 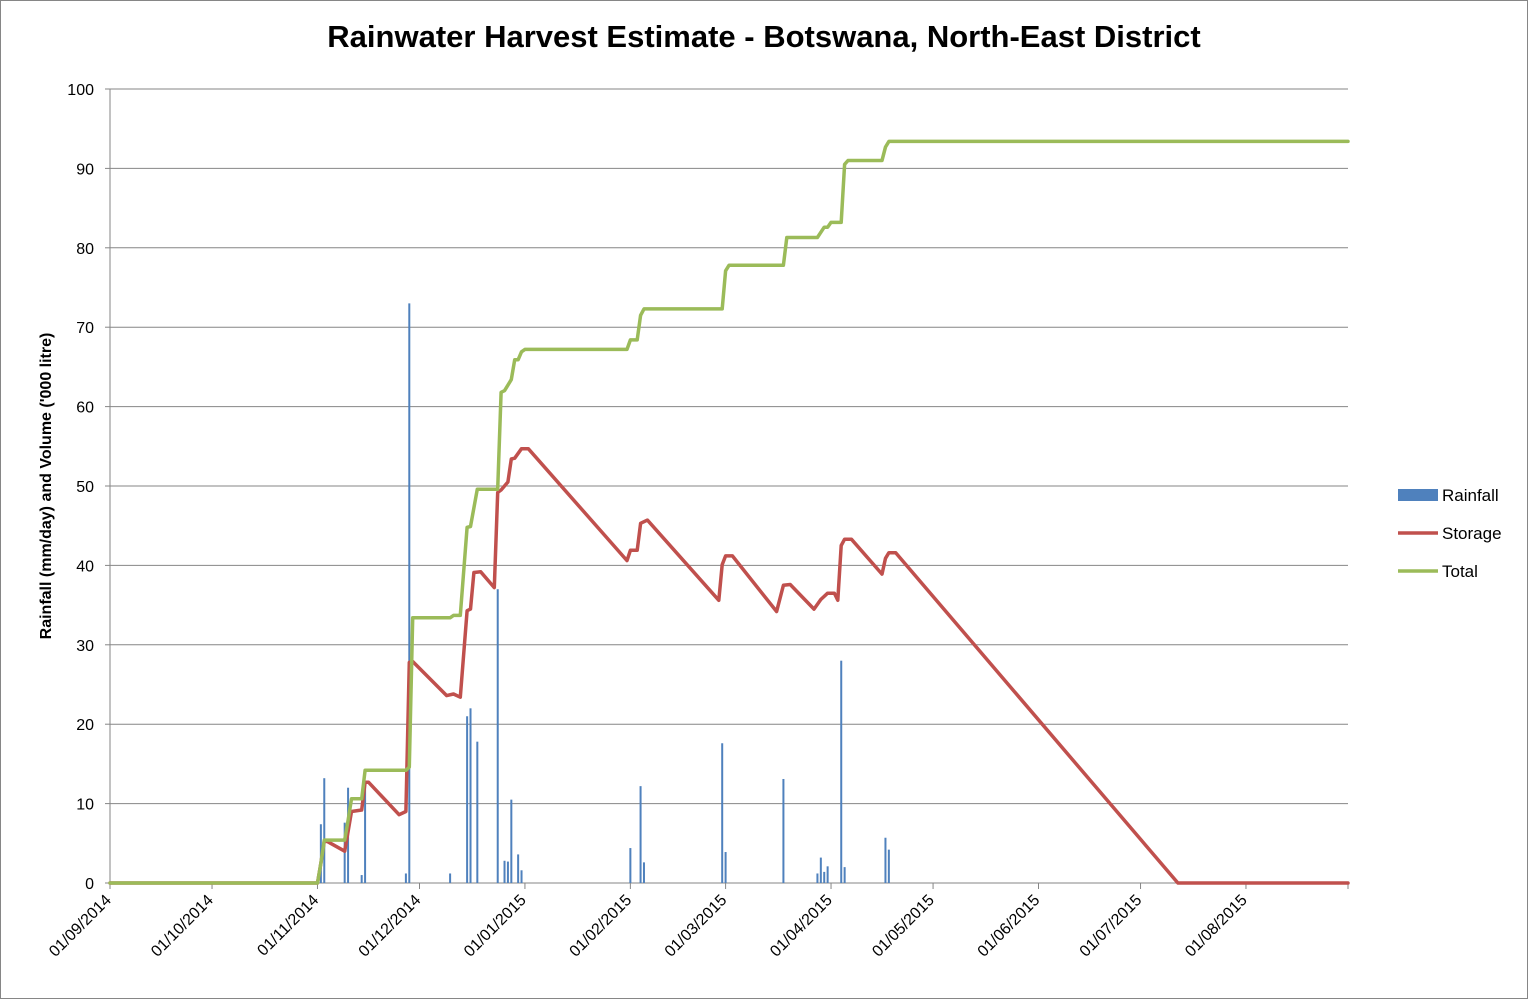 What do you see at coordinates (1418, 495) in the screenshot?
I see `legend-swatch-rainfall` at bounding box center [1418, 495].